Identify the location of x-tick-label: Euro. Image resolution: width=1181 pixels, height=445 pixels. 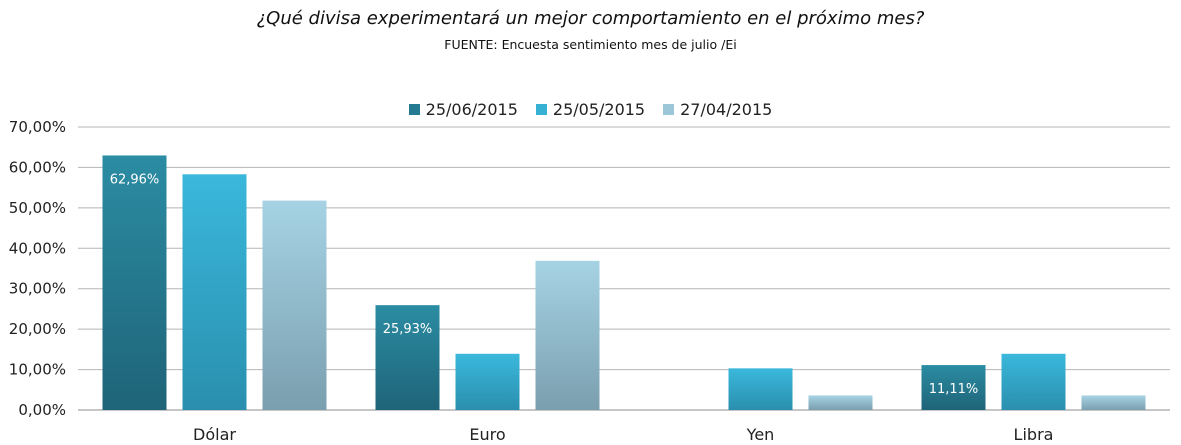
(487, 434).